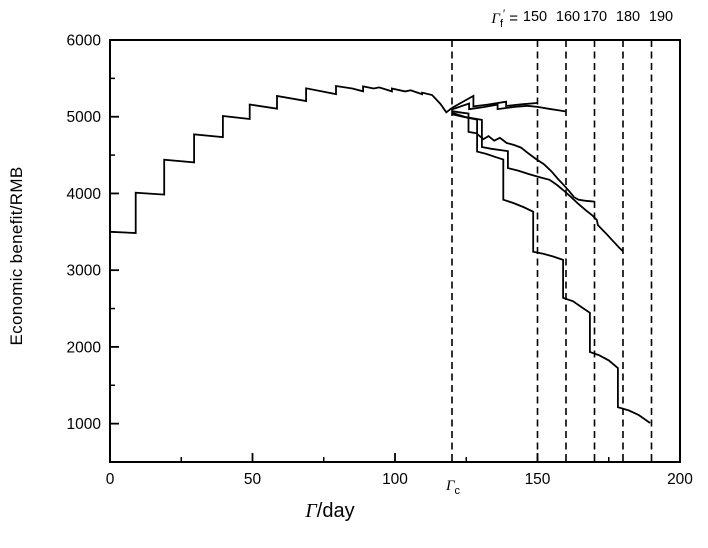 The width and height of the screenshot is (708, 548). I want to click on y-tick-label: 2000, so click(84, 347).